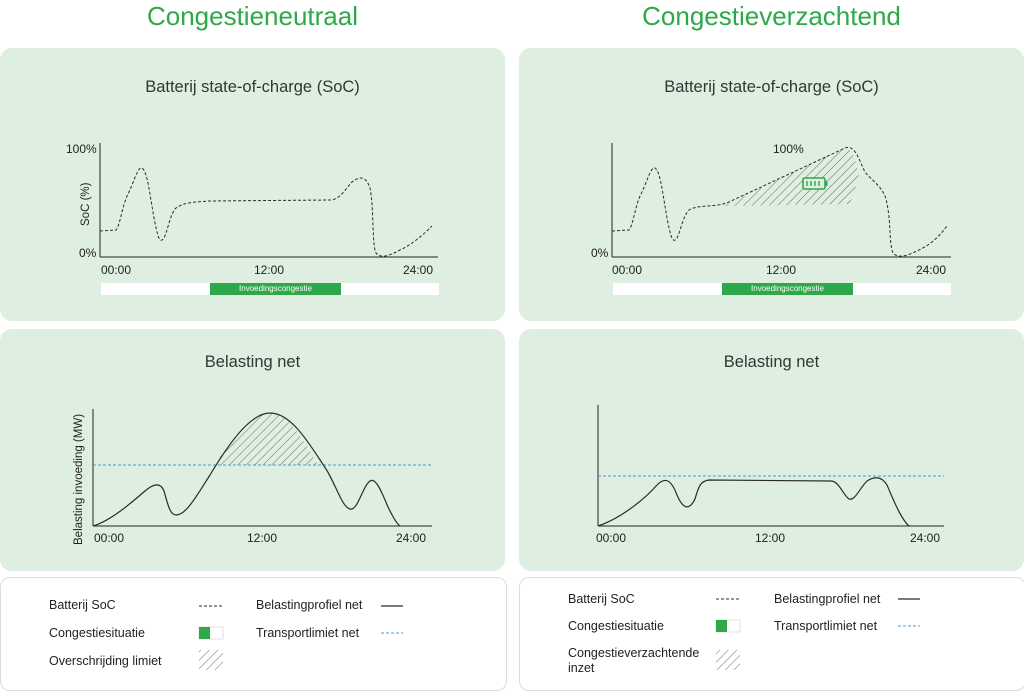 The height and width of the screenshot is (691, 1024). I want to click on y-tick-100: 100%, so click(81, 149).